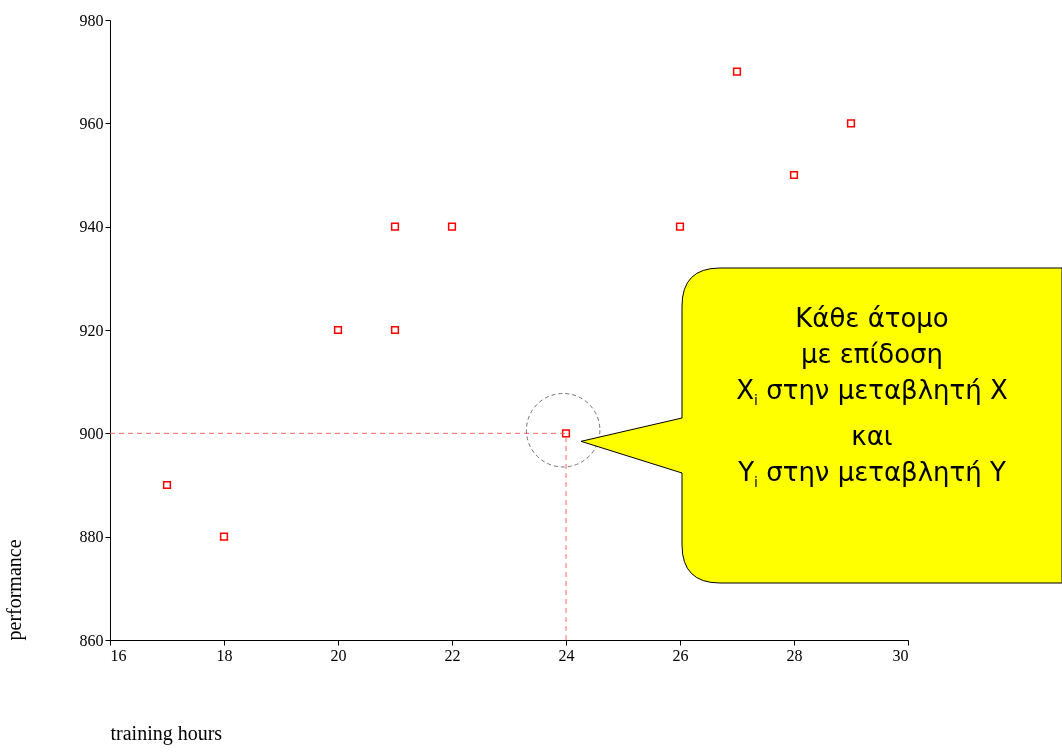 This screenshot has width=1062, height=752. I want to click on y-tick-label: 920, so click(91, 330).